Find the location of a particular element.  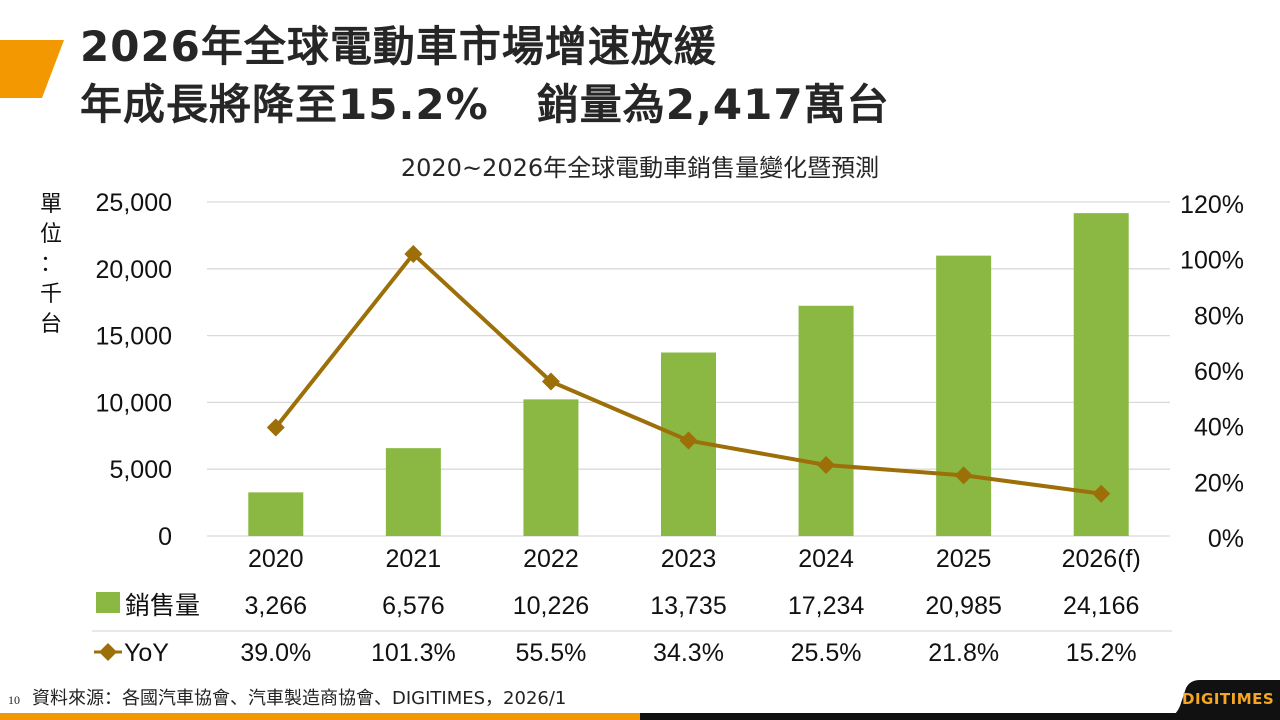

bottom-bar is located at coordinates (640, 716).